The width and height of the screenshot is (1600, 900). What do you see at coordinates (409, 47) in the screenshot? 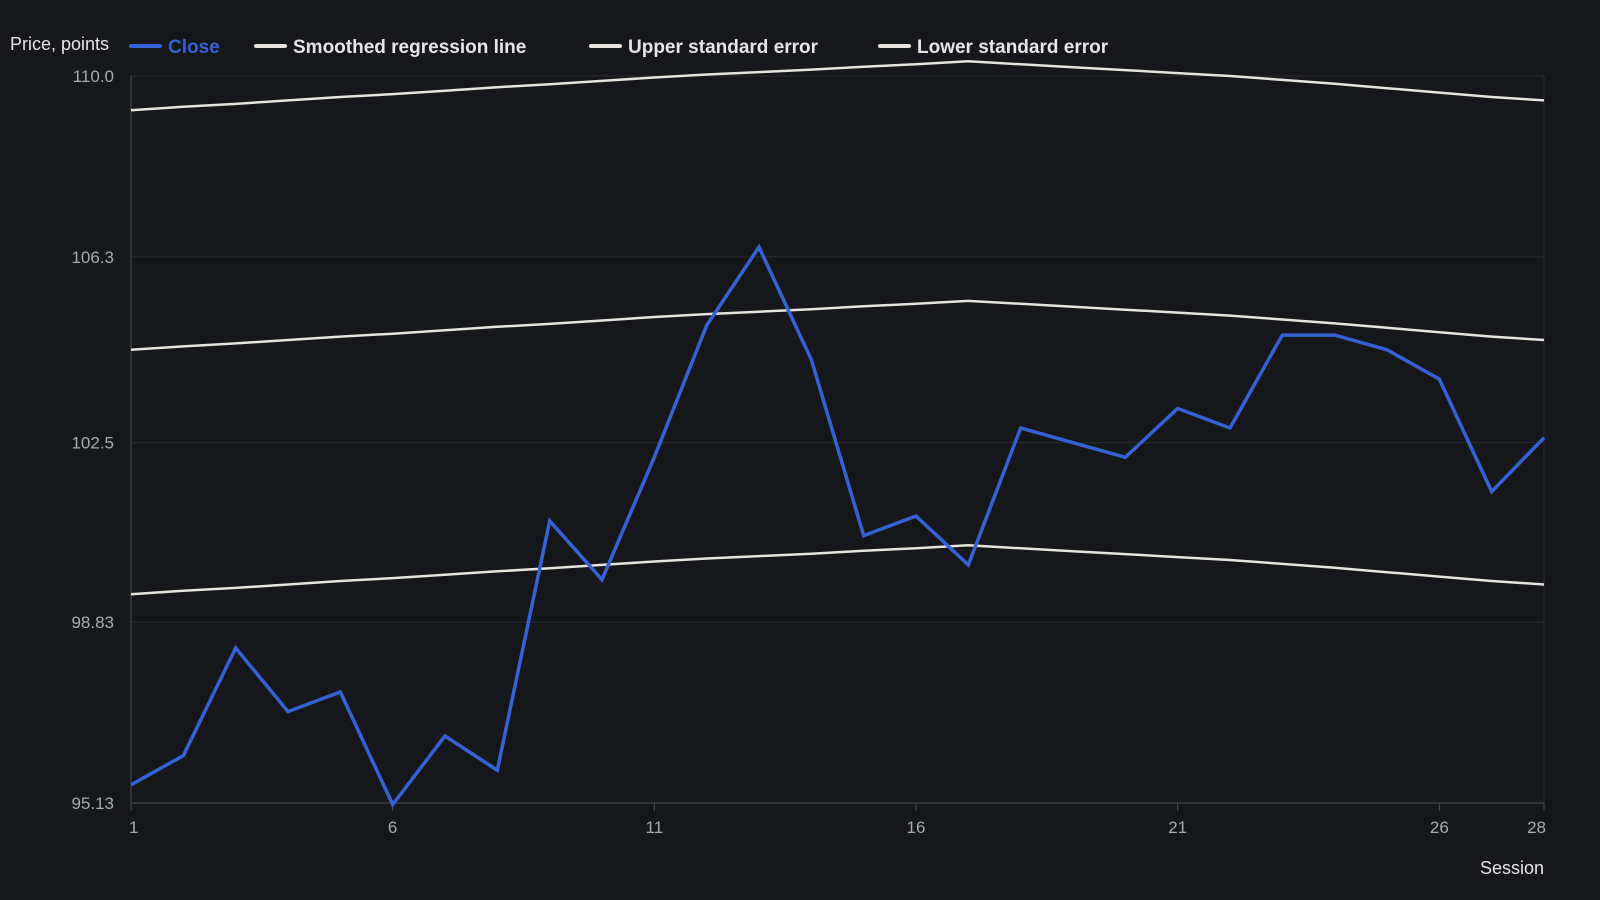
I see `legend-label-1: Smoothed regression line` at bounding box center [409, 47].